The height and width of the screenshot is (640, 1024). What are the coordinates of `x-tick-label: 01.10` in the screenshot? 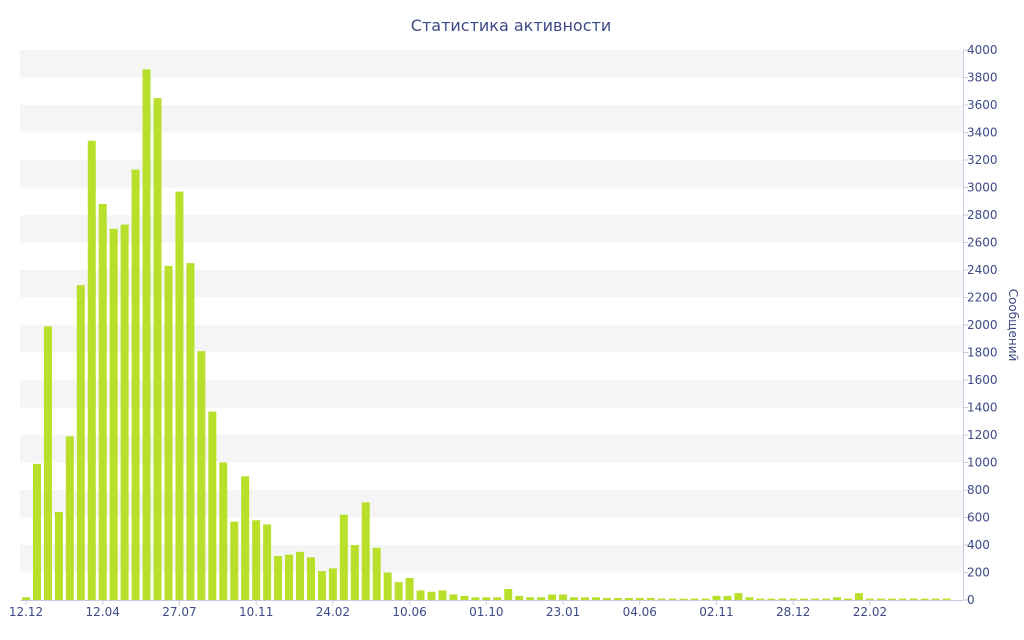 It's located at (486, 612).